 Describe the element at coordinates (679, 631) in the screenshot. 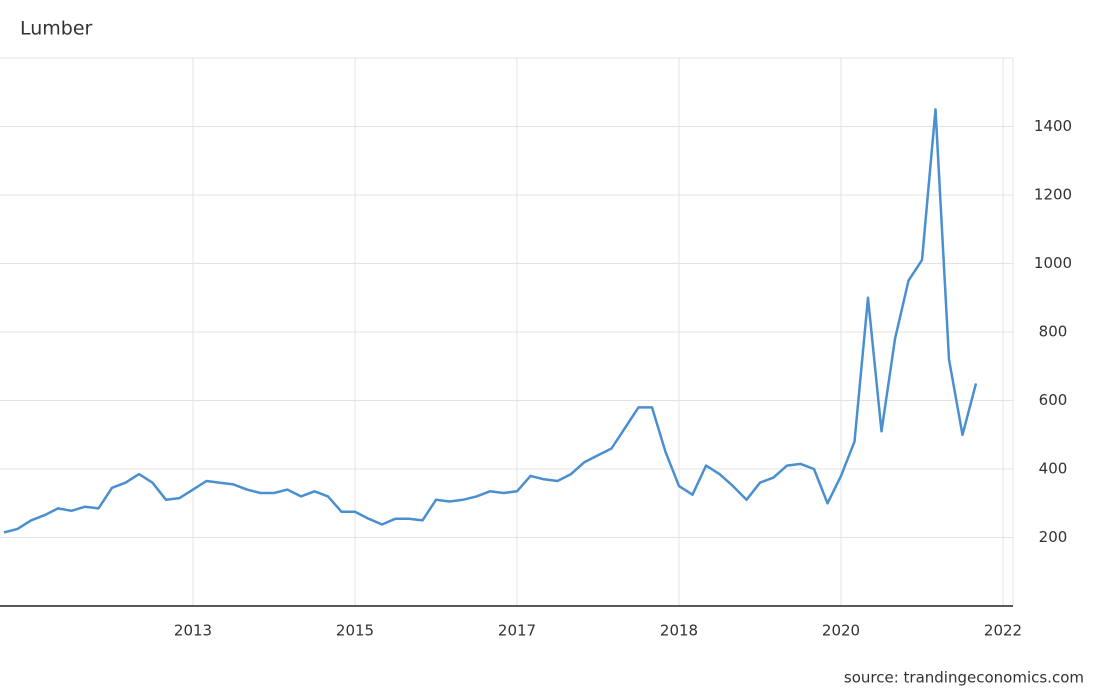

I see `x-tick-label: 2018` at that location.